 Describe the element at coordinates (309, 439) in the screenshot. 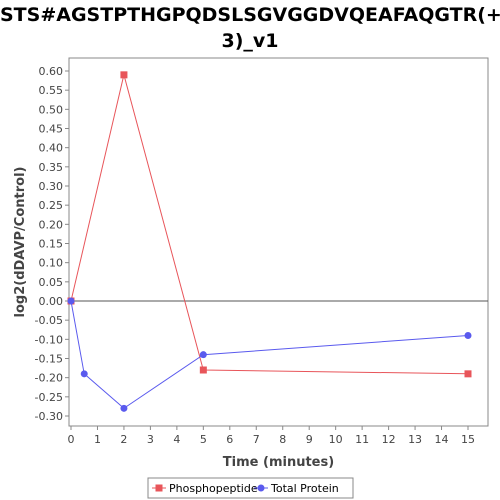

I see `x-tick-label: 9` at that location.